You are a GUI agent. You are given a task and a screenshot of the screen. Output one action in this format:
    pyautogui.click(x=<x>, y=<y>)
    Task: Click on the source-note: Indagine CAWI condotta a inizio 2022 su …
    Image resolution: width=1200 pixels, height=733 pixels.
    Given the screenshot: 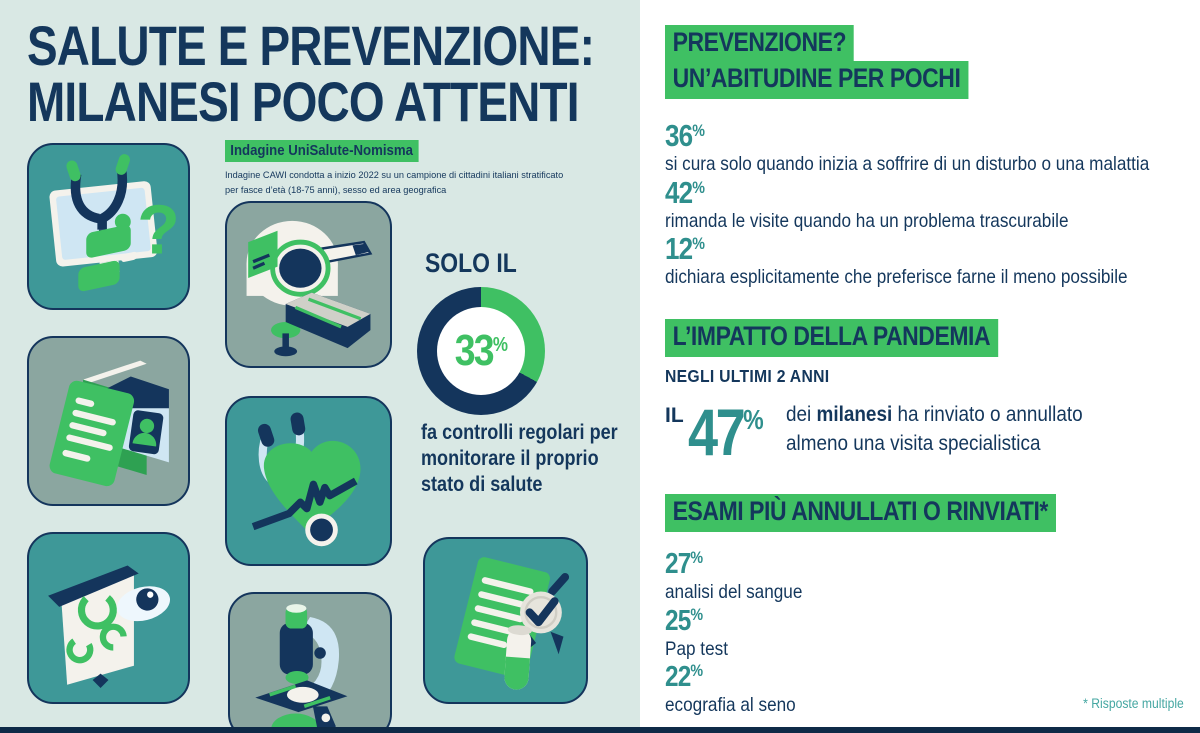 What is the action you would take?
    pyautogui.click(x=399, y=183)
    